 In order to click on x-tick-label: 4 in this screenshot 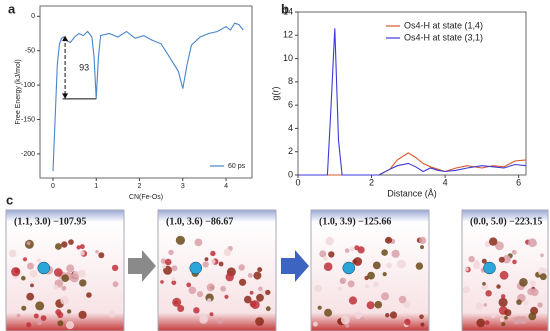, I will do `click(226, 186)`.